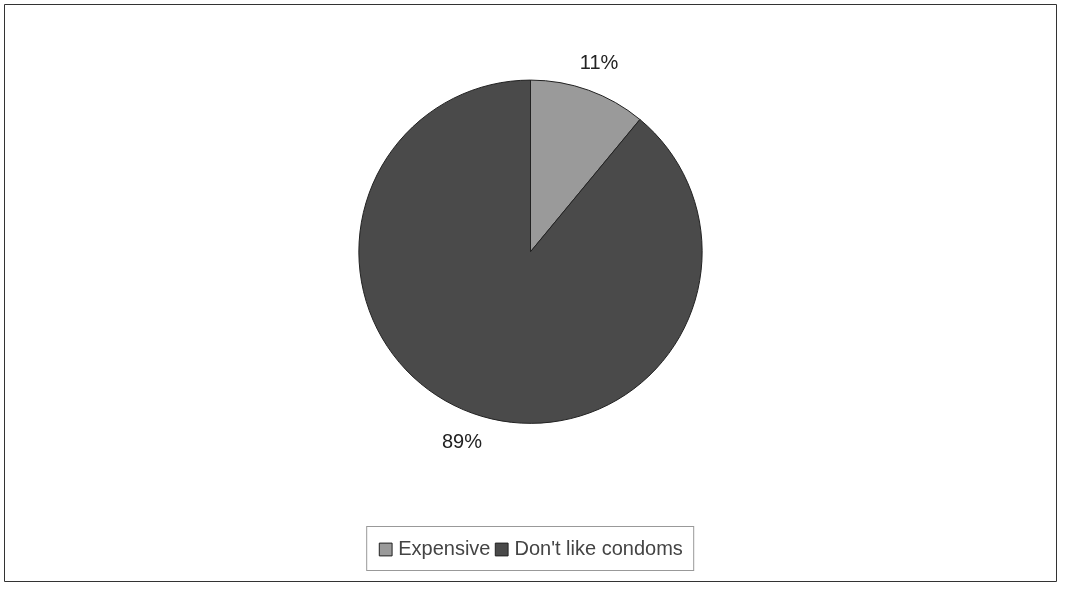 The width and height of the screenshot is (1070, 595). Describe the element at coordinates (462, 440) in the screenshot. I see `data-label: 89%` at that location.